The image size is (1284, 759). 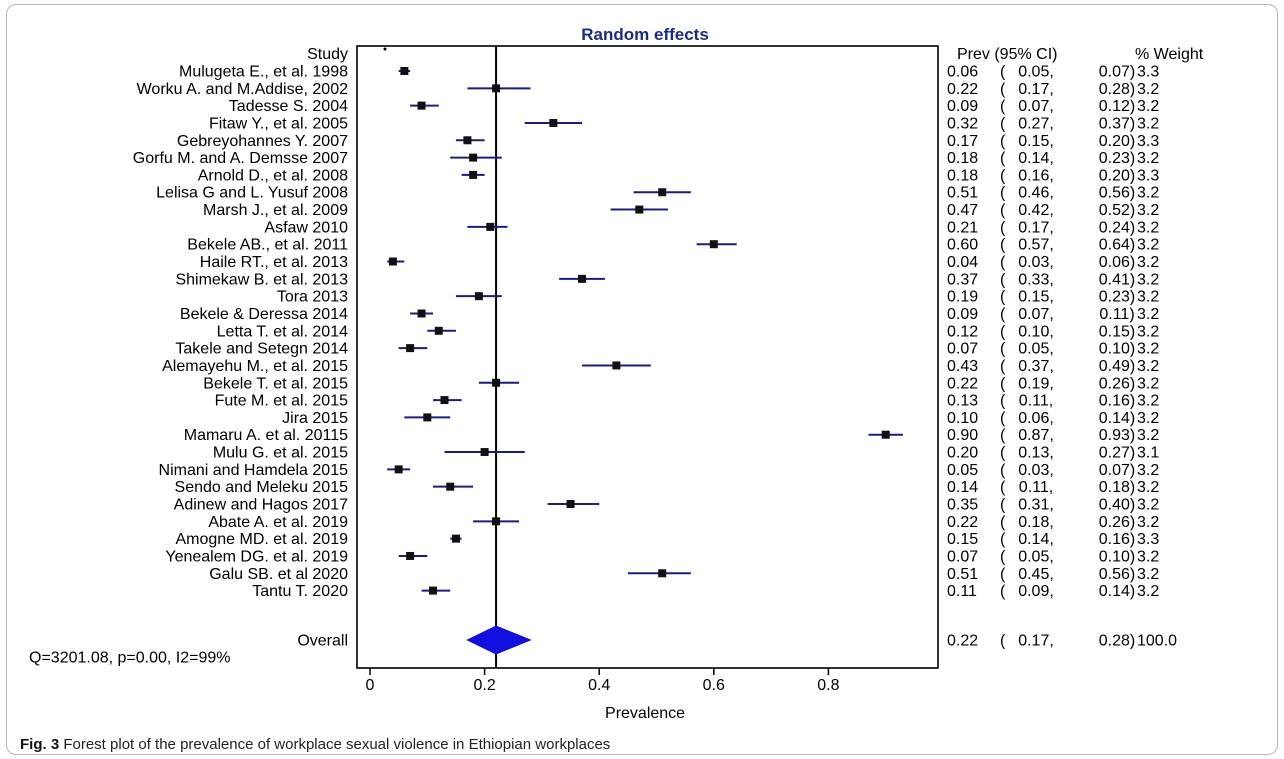 I want to click on x-tick-label: 0.6, so click(x=714, y=685).